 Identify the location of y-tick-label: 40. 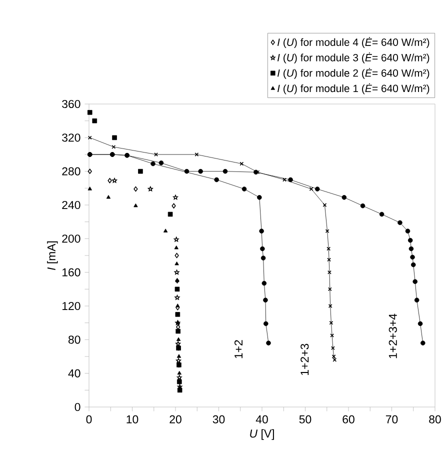
(74, 373).